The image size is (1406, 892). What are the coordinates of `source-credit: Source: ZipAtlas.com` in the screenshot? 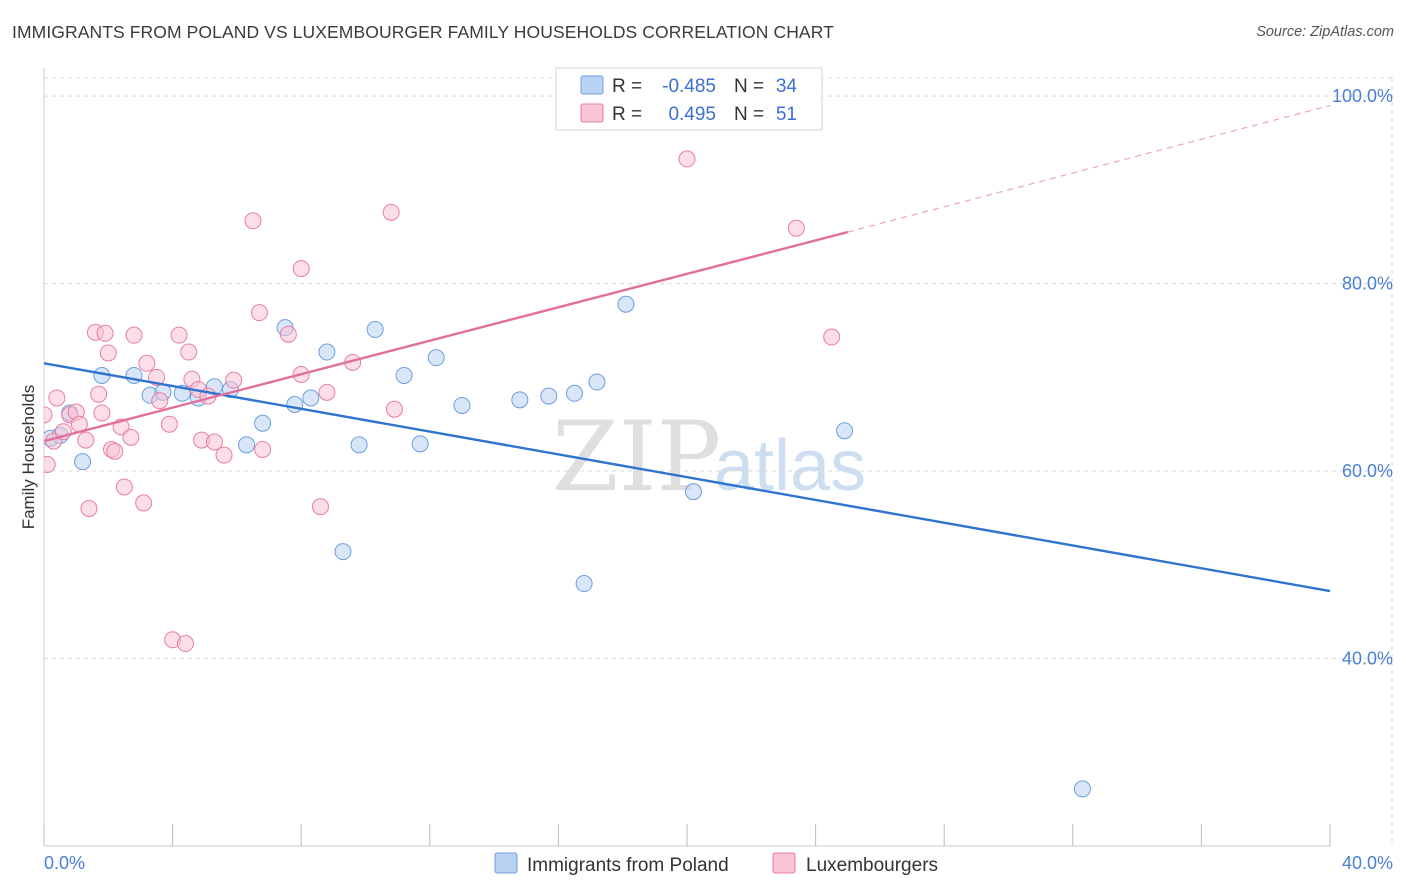 It's located at (1325, 32).